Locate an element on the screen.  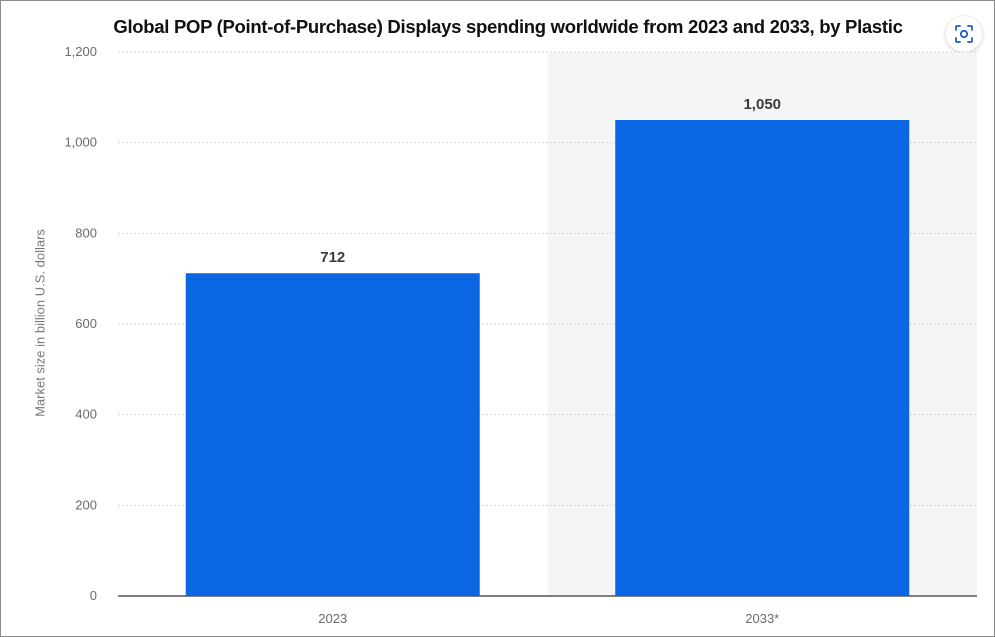
image-search-icon is located at coordinates (964, 34).